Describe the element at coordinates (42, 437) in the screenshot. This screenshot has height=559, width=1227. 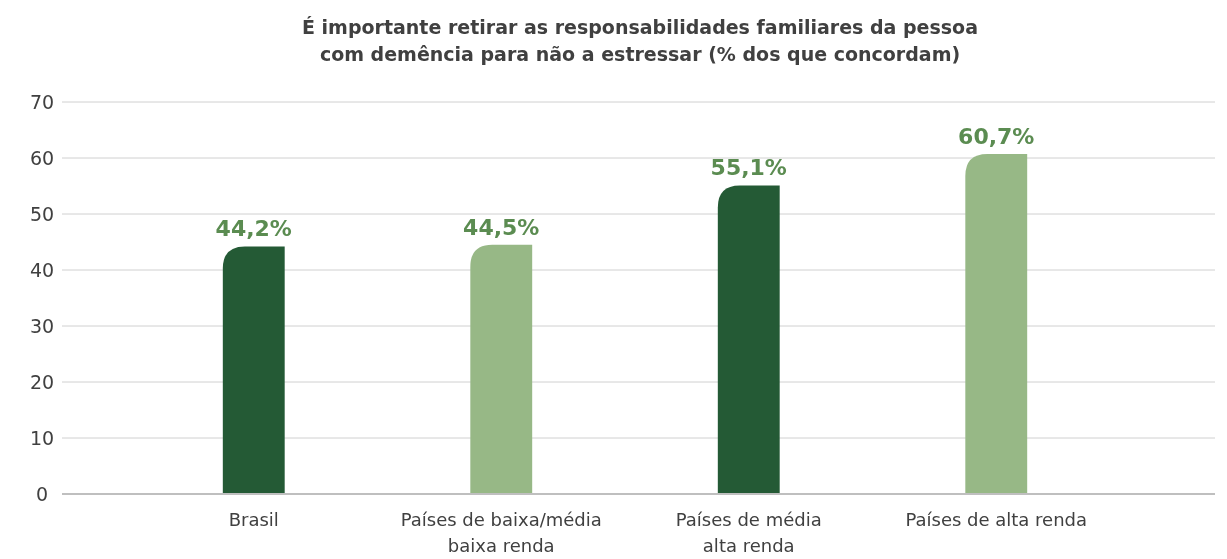
I see `y-tick-label: 10` at that location.